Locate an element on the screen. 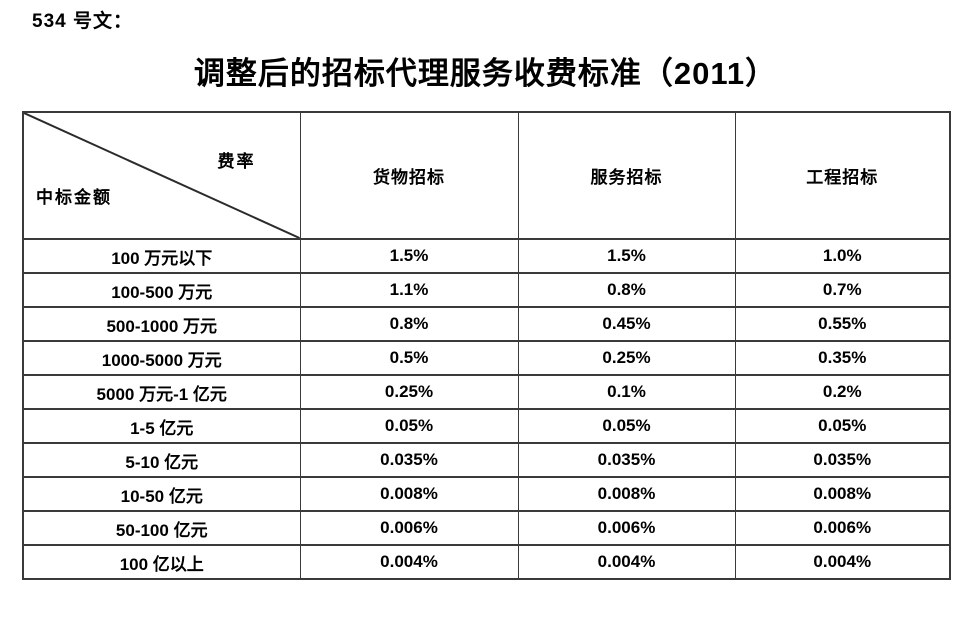 The image size is (979, 629). amount-range-cell: 500-1000 万元 is located at coordinates (161, 324).